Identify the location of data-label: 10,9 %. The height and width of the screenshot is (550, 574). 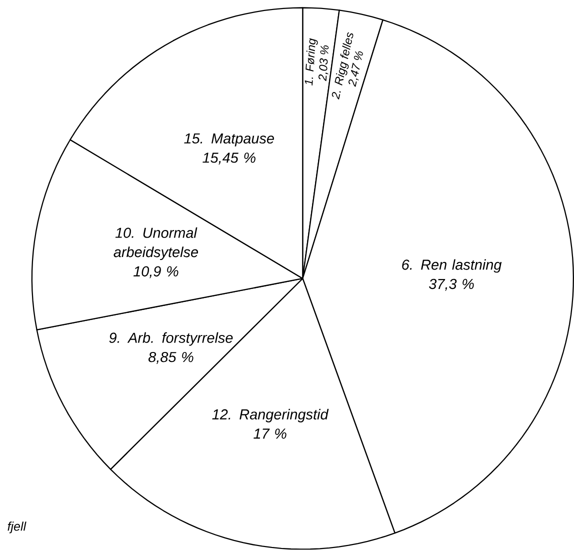
(155, 272).